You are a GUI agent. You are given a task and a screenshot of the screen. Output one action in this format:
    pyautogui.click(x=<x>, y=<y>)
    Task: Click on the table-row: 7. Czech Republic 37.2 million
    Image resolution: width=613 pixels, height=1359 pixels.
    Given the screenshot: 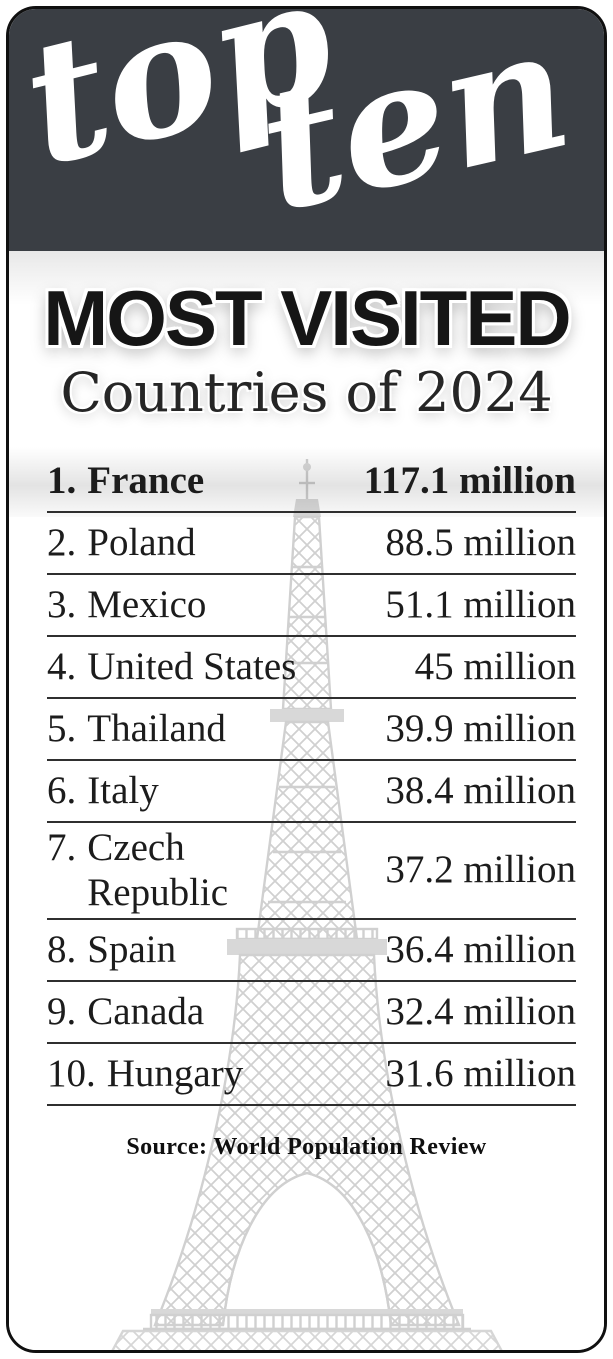 What is the action you would take?
    pyautogui.click(x=311, y=872)
    